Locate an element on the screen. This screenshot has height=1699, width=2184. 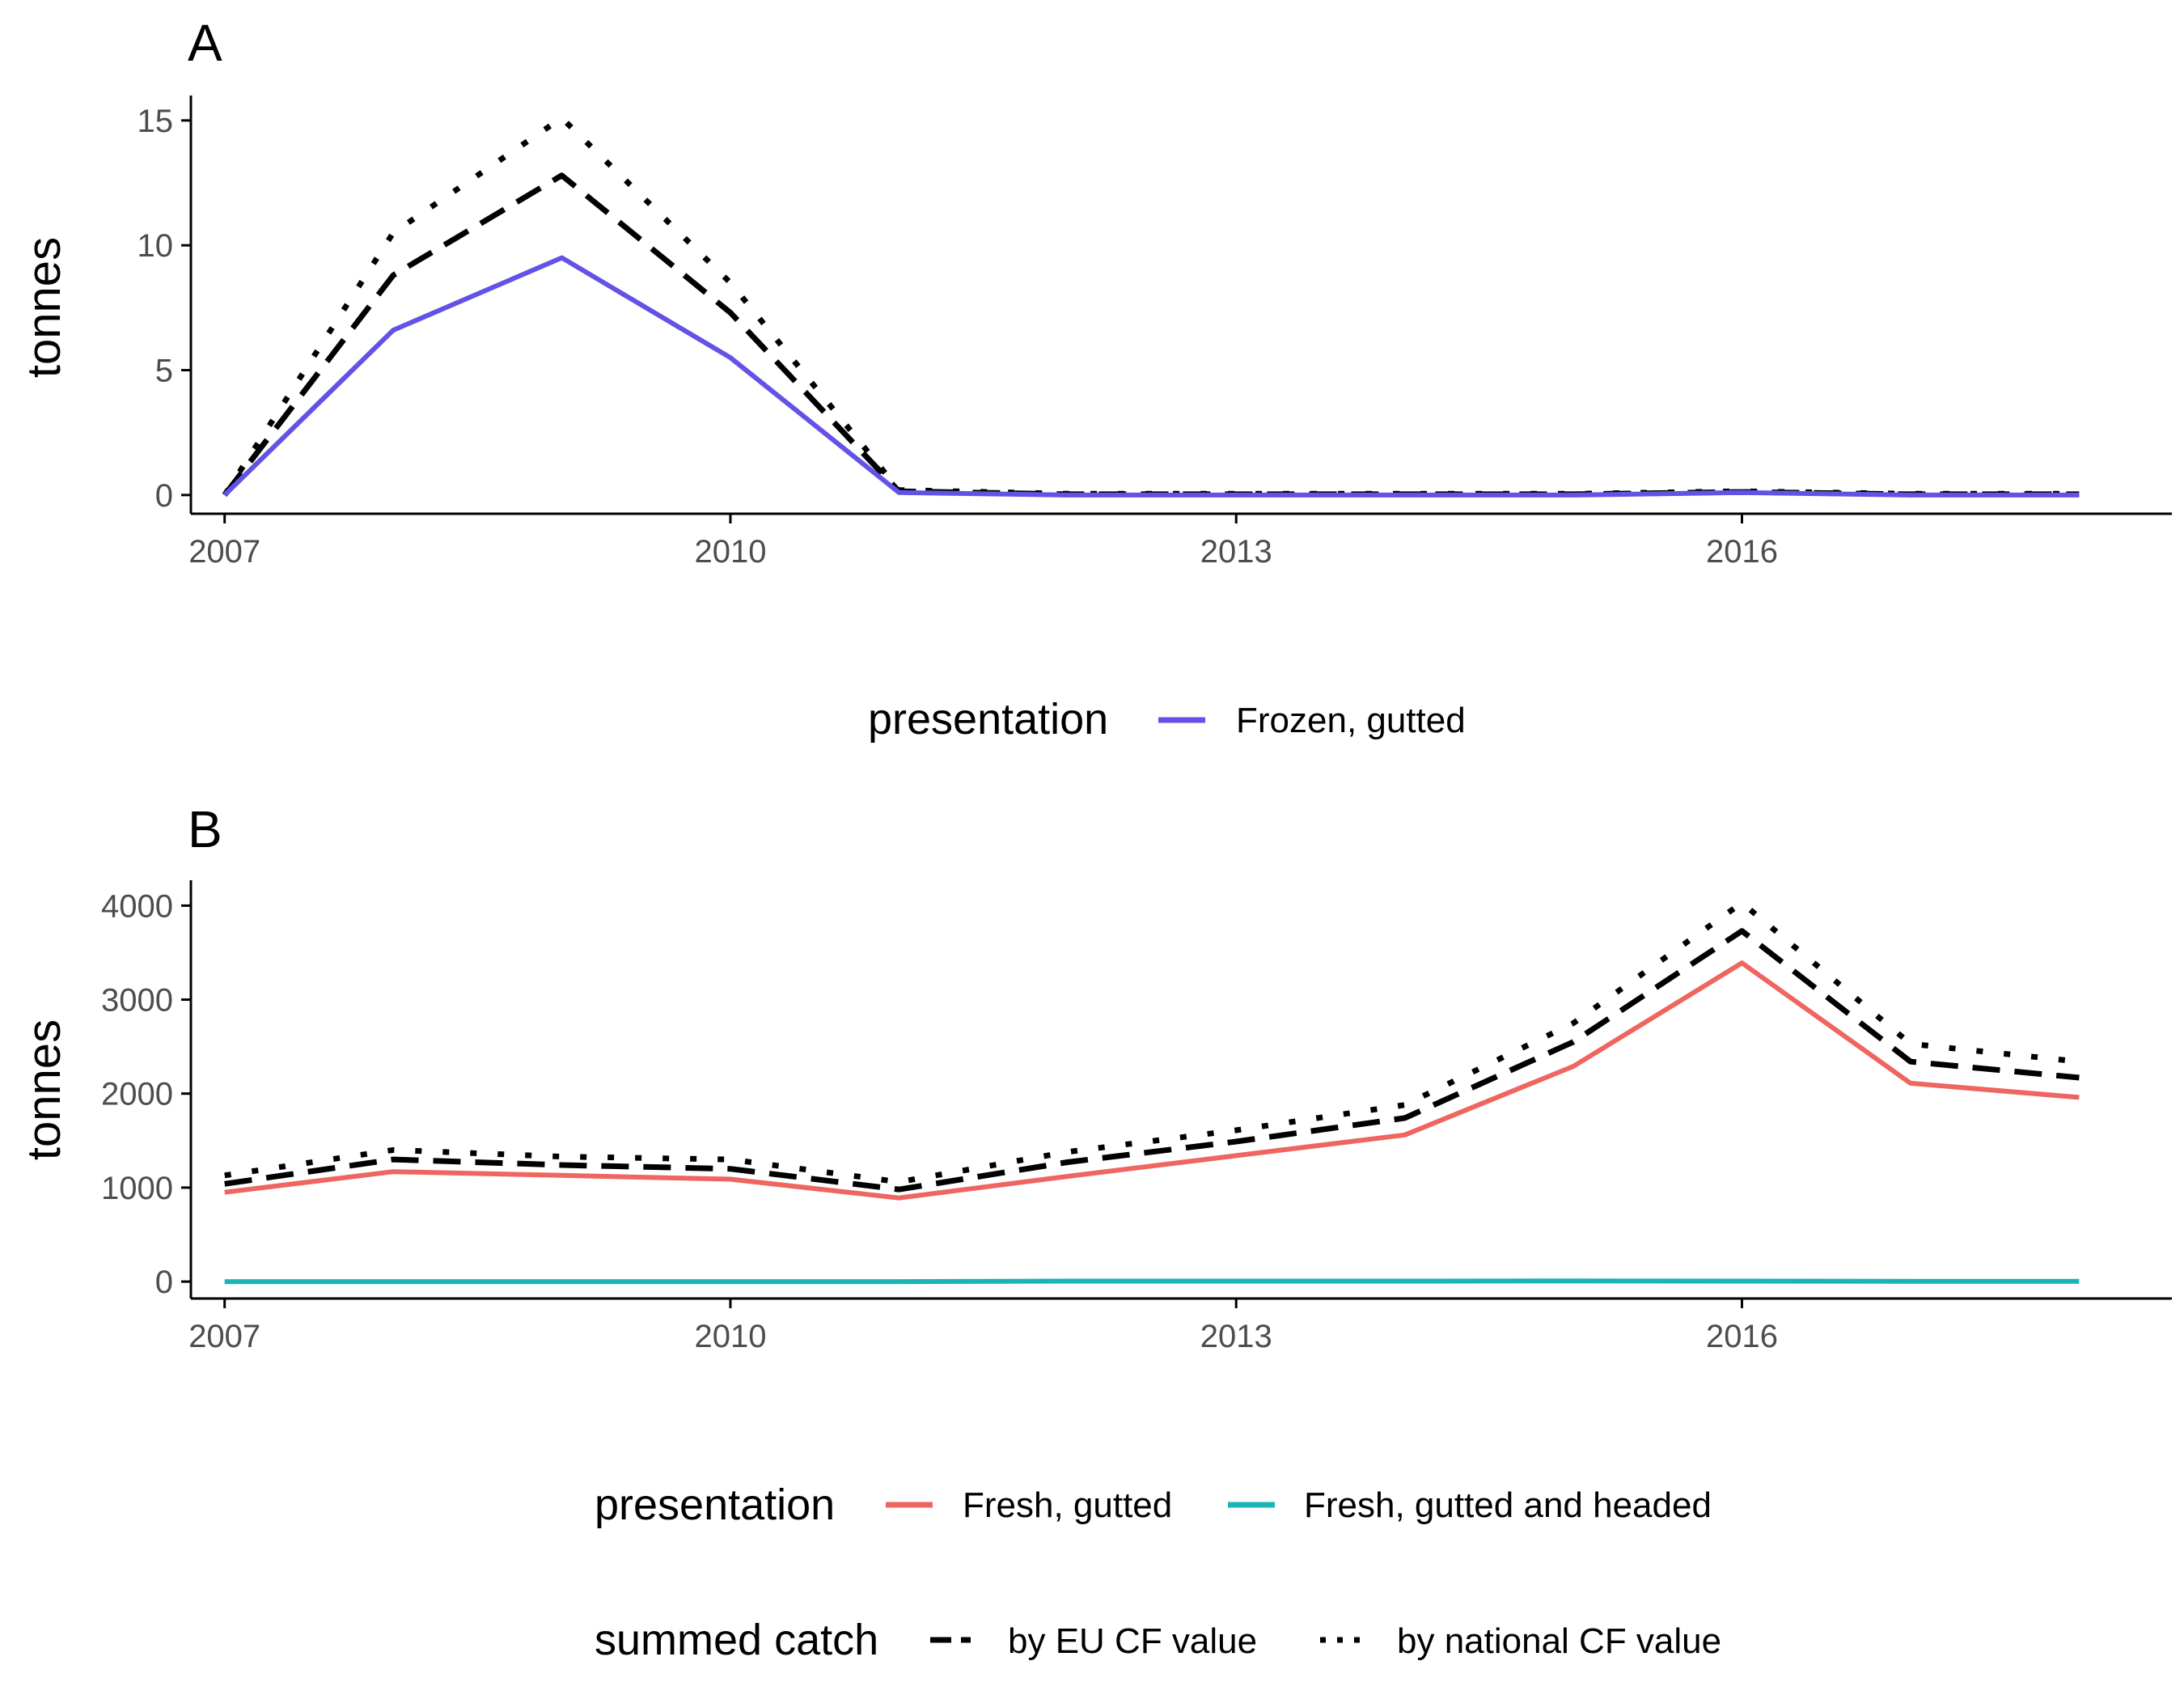
legend-summed-label-national: by national CF value is located at coordinates (1559, 1641).